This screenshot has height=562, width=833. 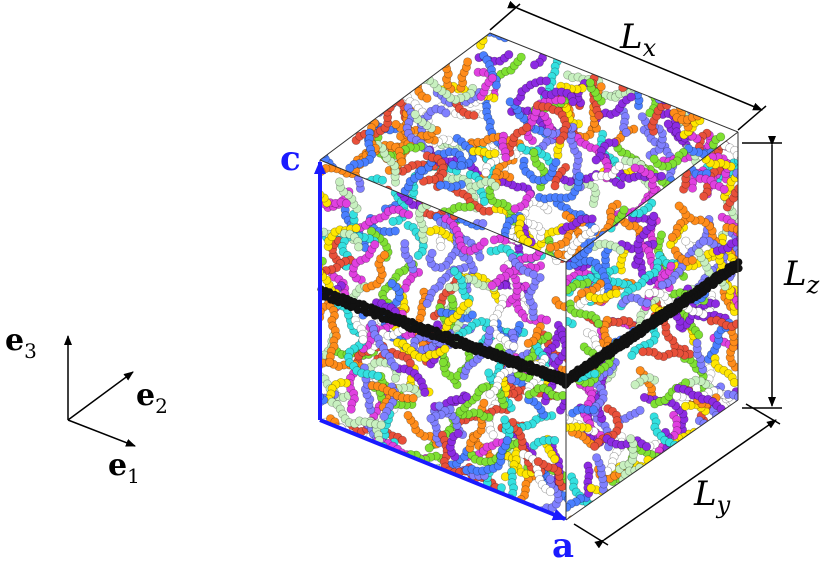 What do you see at coordinates (86, 405) in the screenshot?
I see `coordinate-frame: e3 e2 e1` at bounding box center [86, 405].